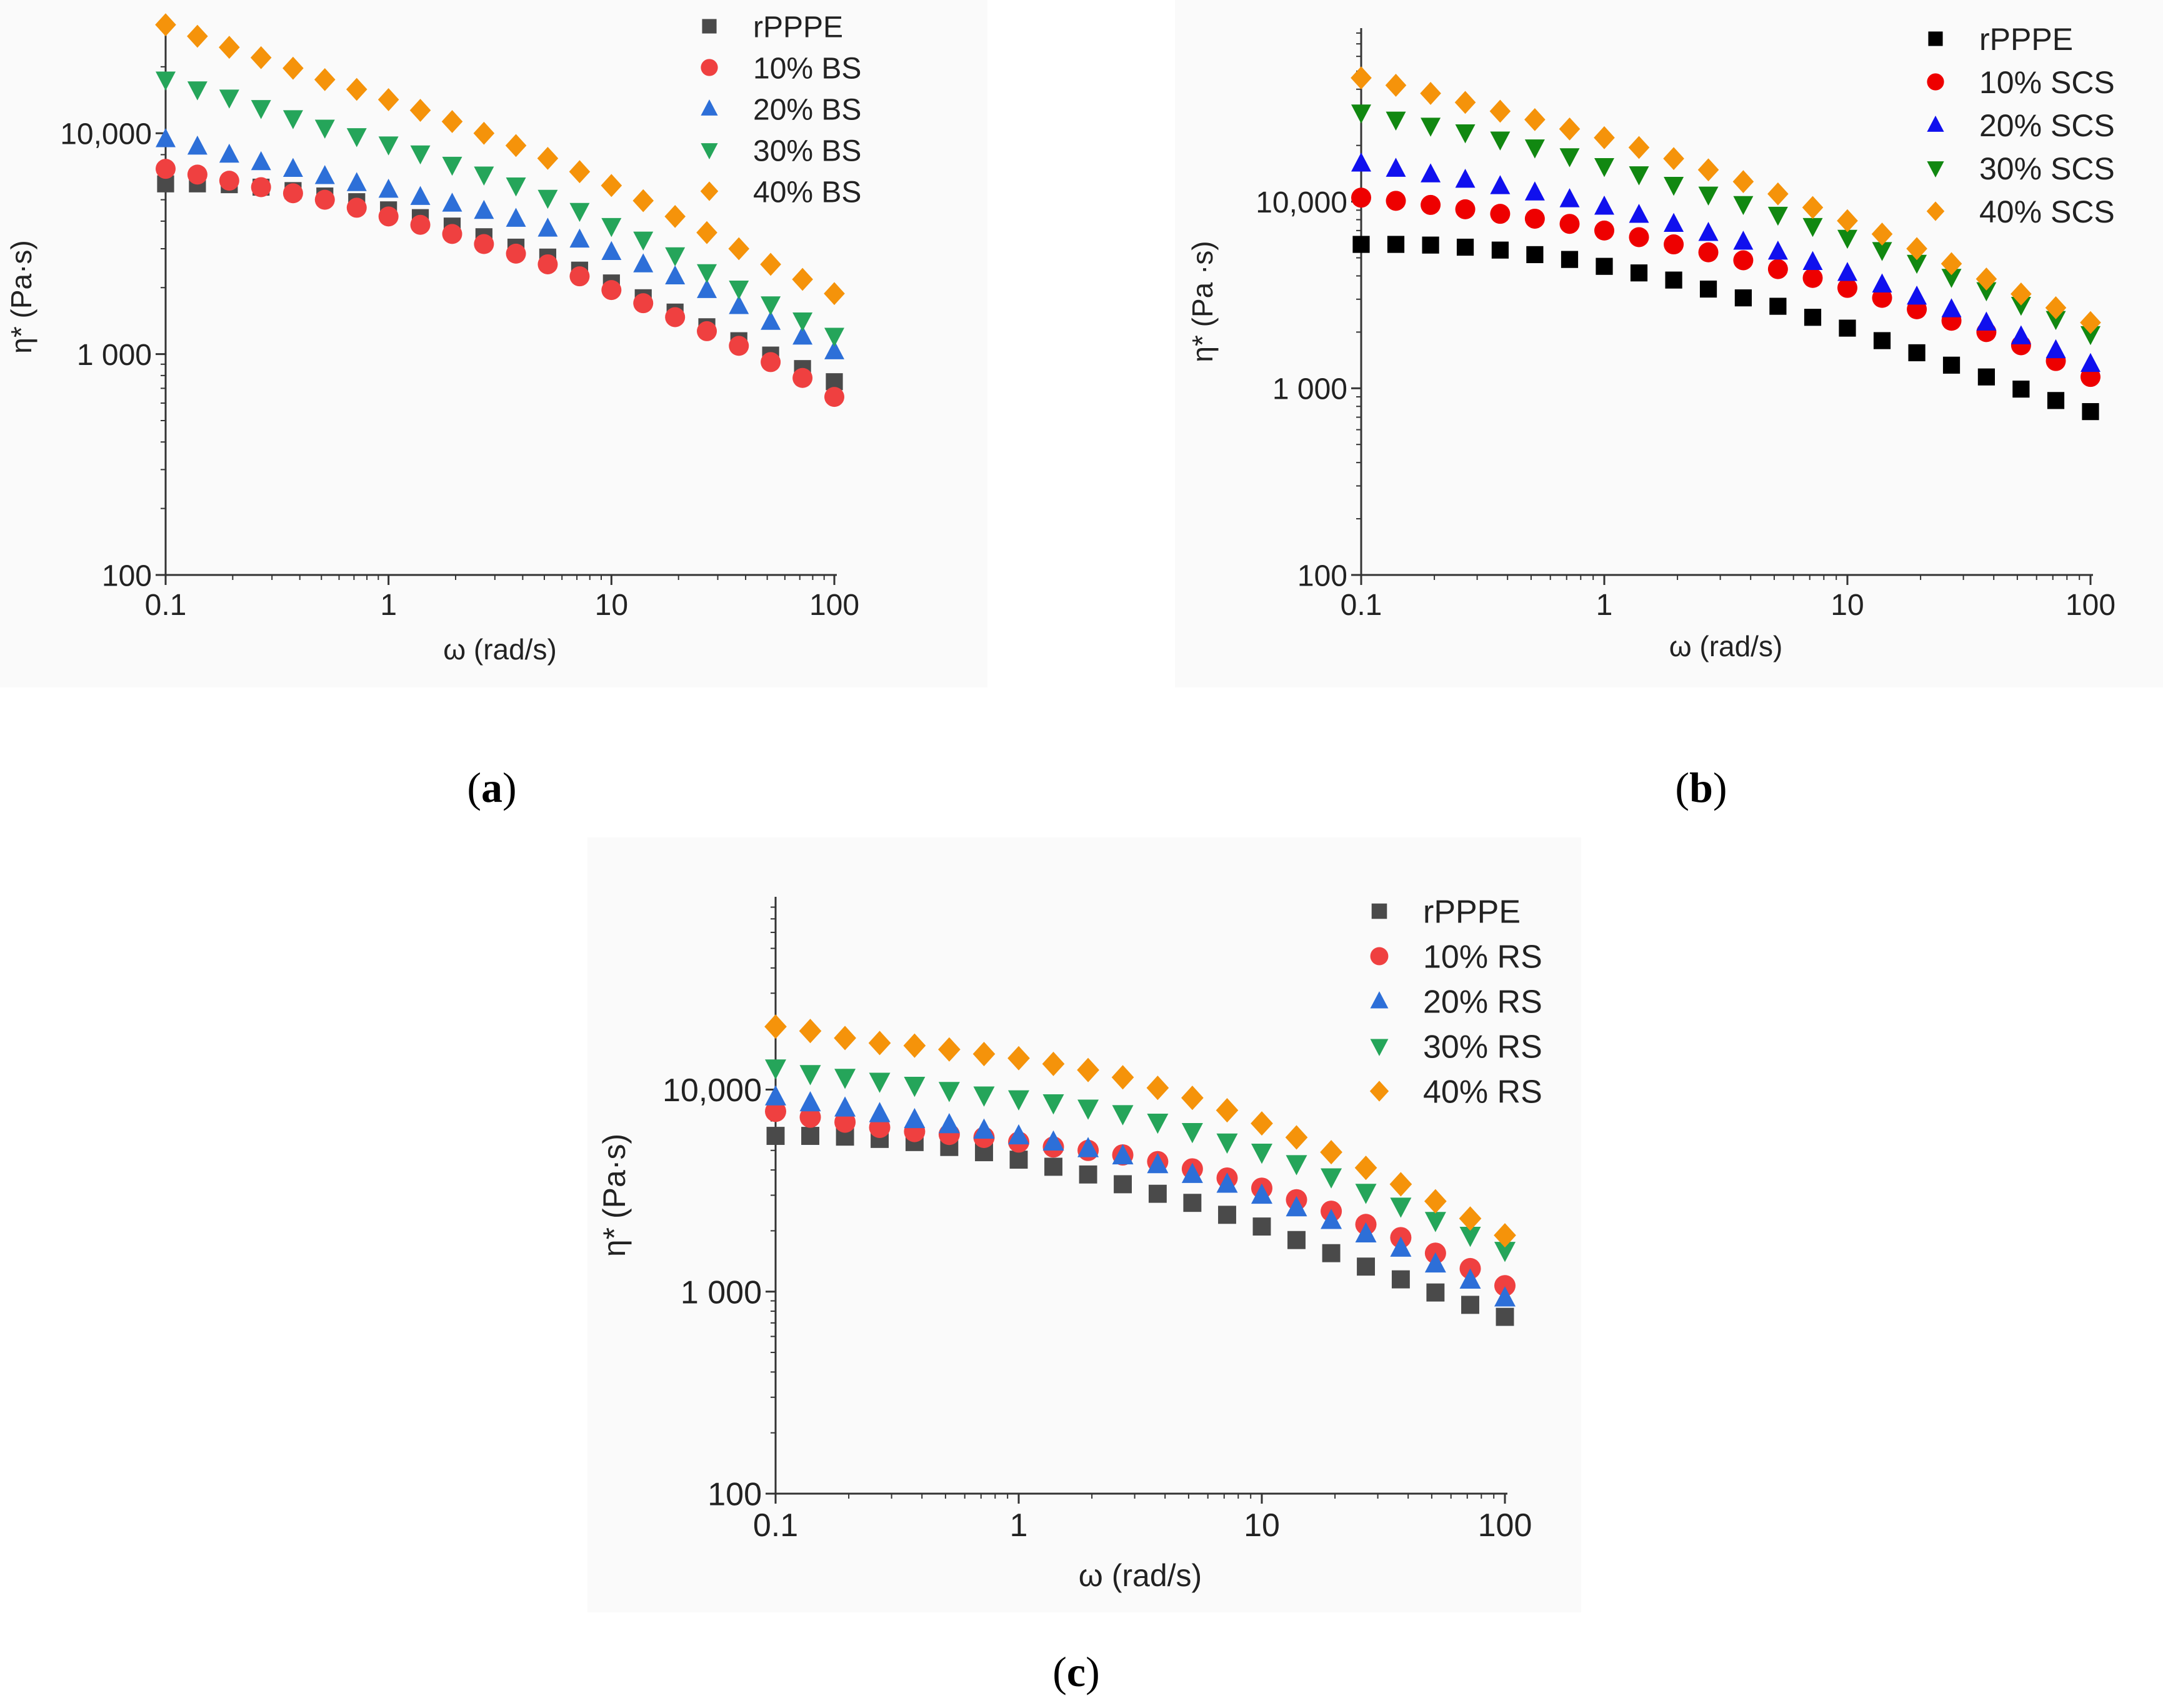 The image size is (2163, 1708). I want to click on series-10-bs, so click(500, 283).